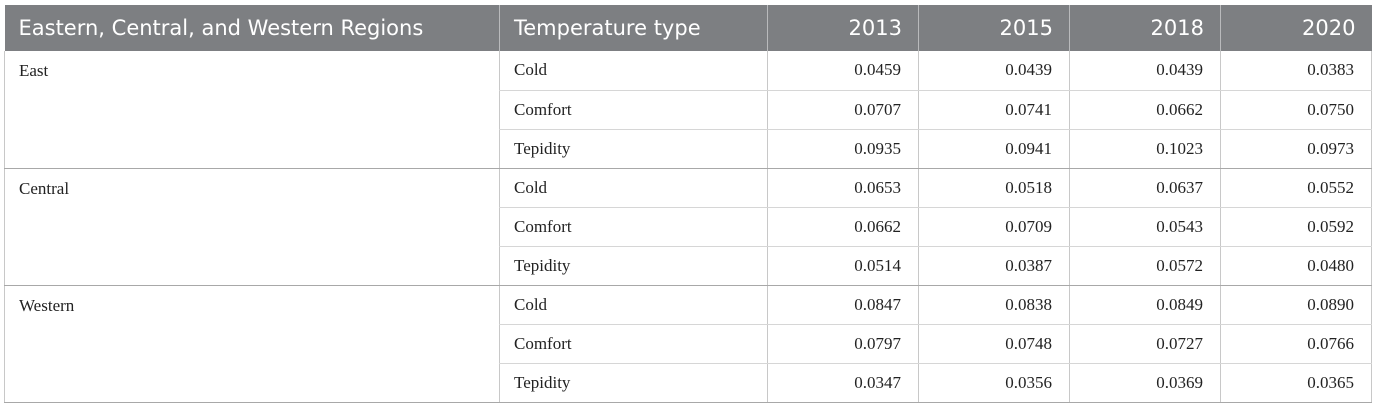 The width and height of the screenshot is (1375, 417). Describe the element at coordinates (843, 71) in the screenshot. I see `value-cell: 0.0459` at that location.